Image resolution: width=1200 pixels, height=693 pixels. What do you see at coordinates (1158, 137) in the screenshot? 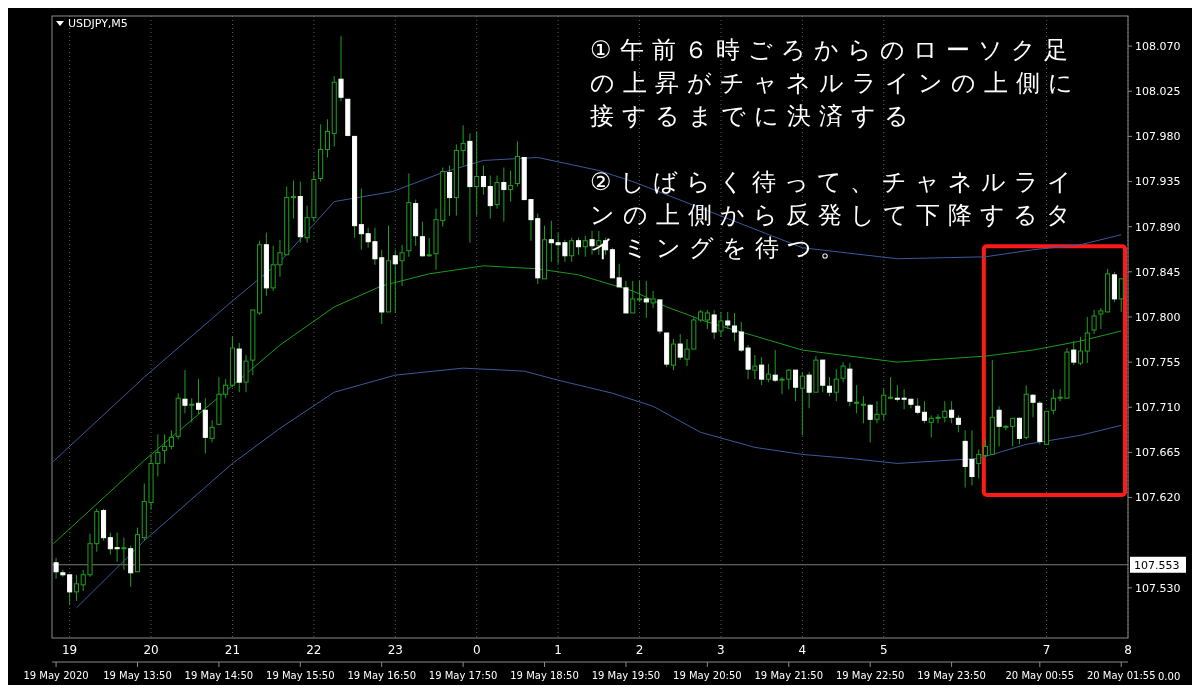
I see `y-tick-label: 107.980` at bounding box center [1158, 137].